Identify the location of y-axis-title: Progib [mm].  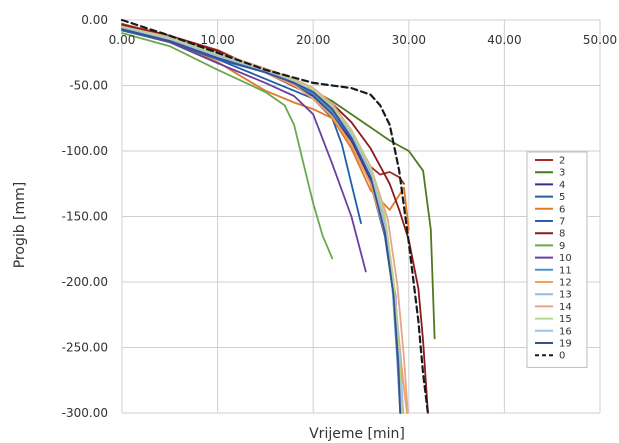
(20, 225).